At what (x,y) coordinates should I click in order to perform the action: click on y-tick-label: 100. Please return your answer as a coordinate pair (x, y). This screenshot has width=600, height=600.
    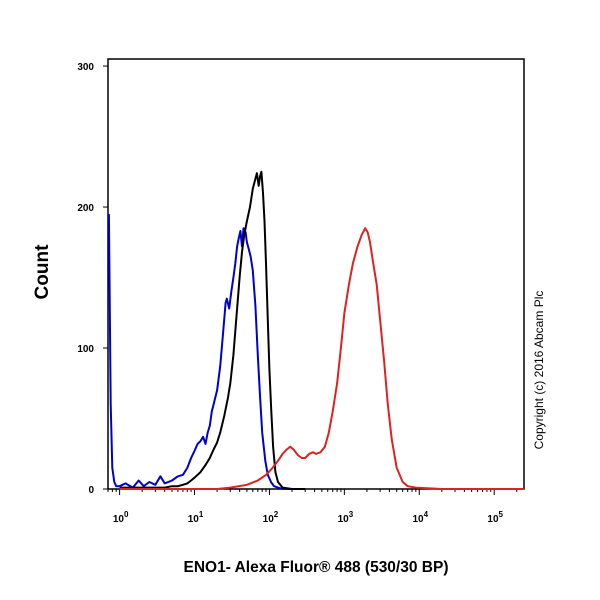
    Looking at the image, I should click on (85, 349).